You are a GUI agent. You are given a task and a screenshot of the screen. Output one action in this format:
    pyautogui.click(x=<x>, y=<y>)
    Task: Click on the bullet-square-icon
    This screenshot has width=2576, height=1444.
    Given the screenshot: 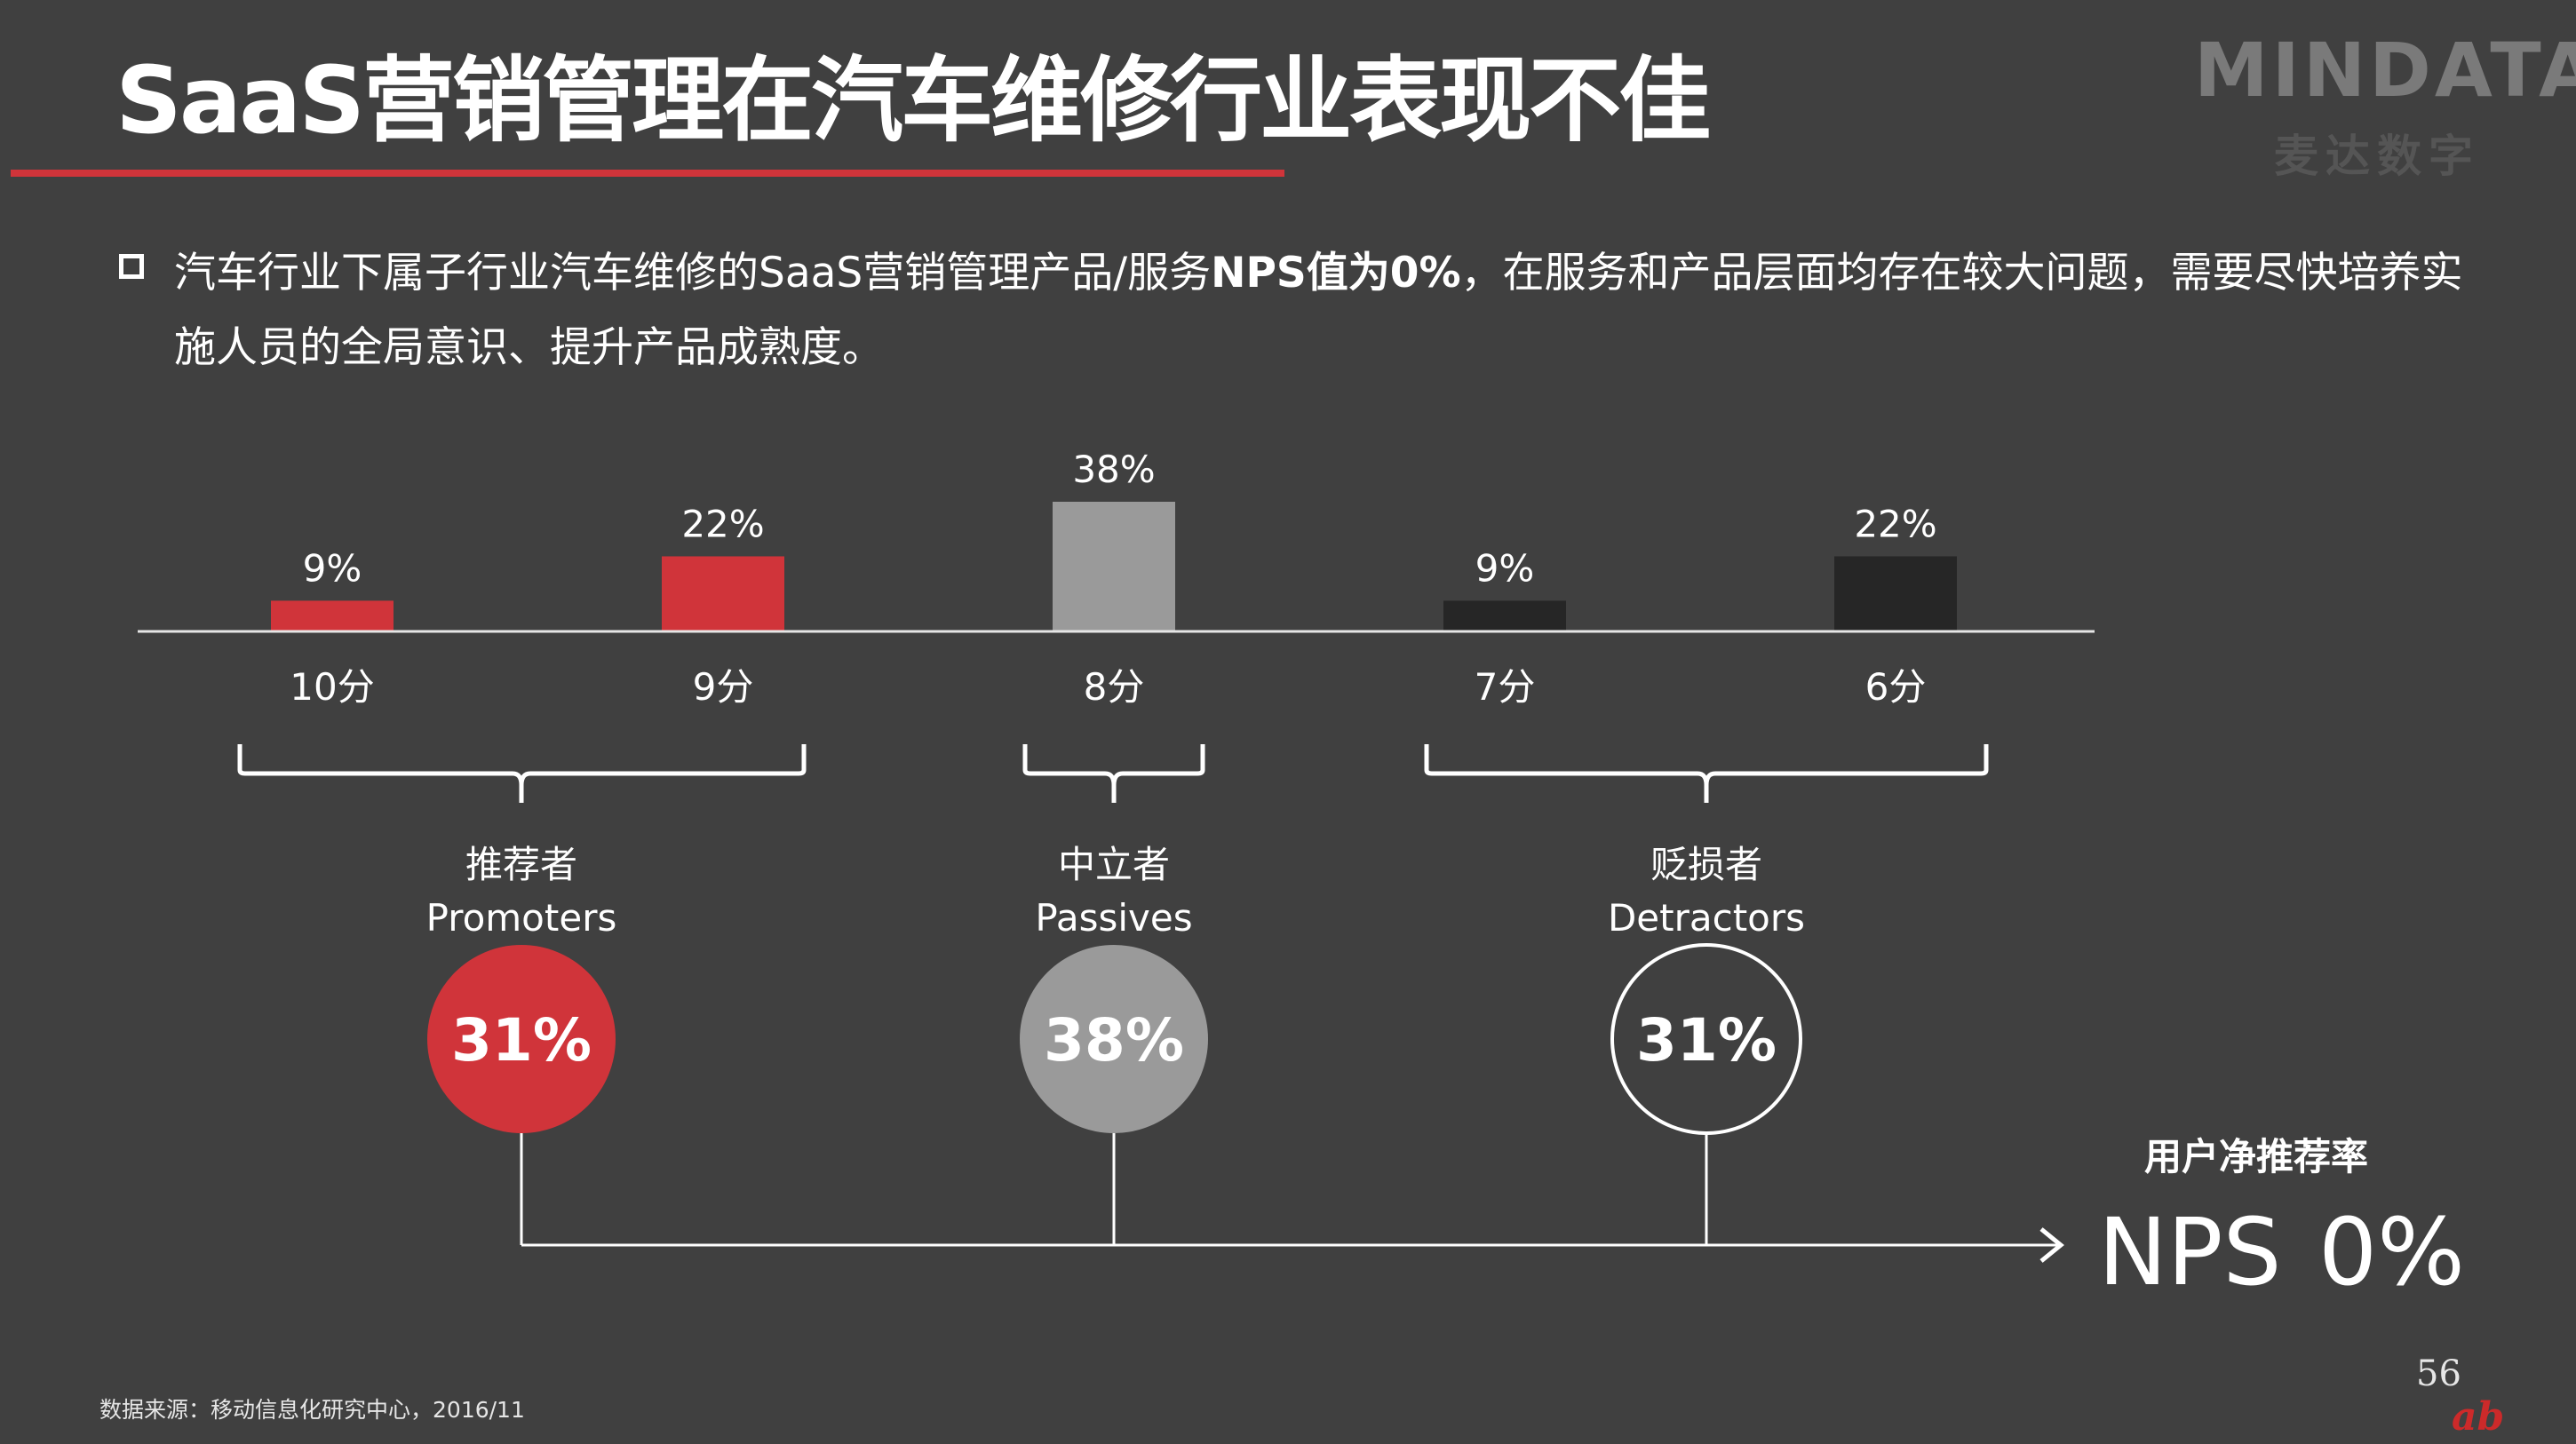 What is the action you would take?
    pyautogui.click(x=131, y=266)
    